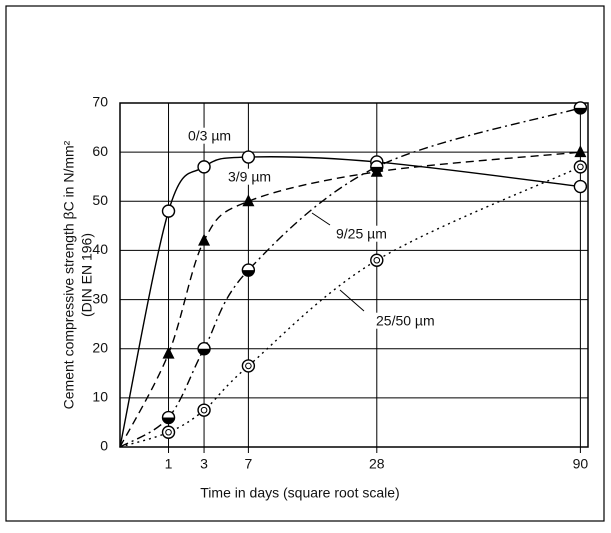  I want to click on series-label: 0/3 µm, so click(209, 136).